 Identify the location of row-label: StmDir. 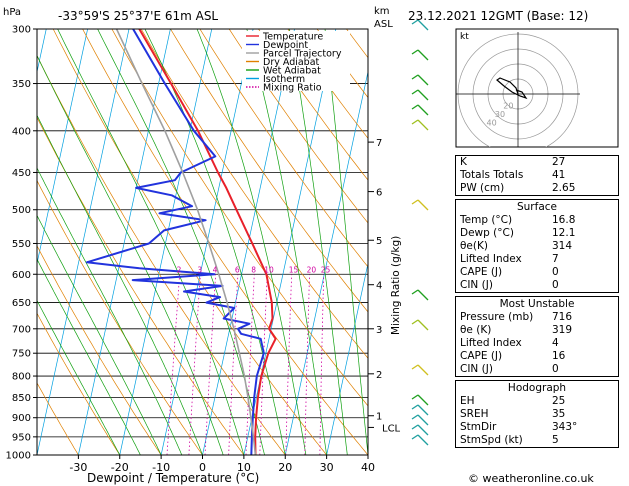
(478, 427).